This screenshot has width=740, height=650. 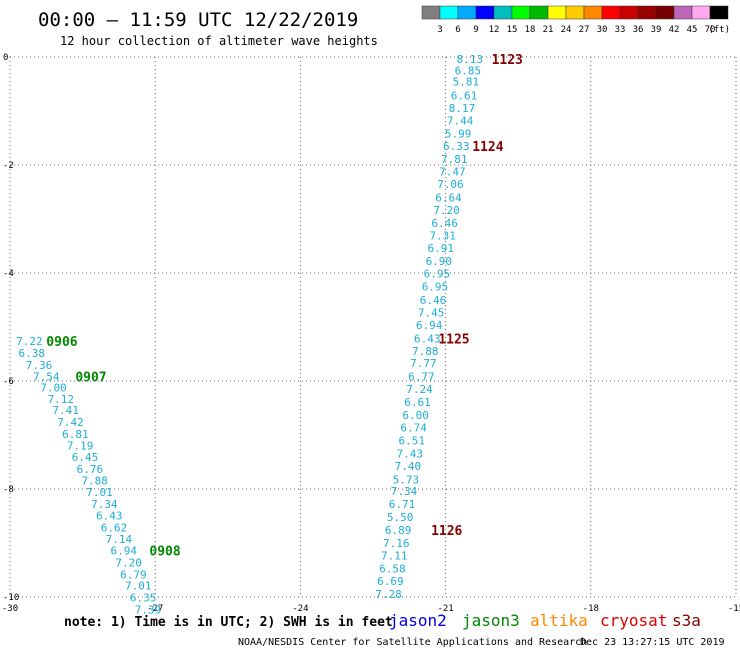 What do you see at coordinates (53, 387) in the screenshot?
I see `swh-value: 7.00` at bounding box center [53, 387].